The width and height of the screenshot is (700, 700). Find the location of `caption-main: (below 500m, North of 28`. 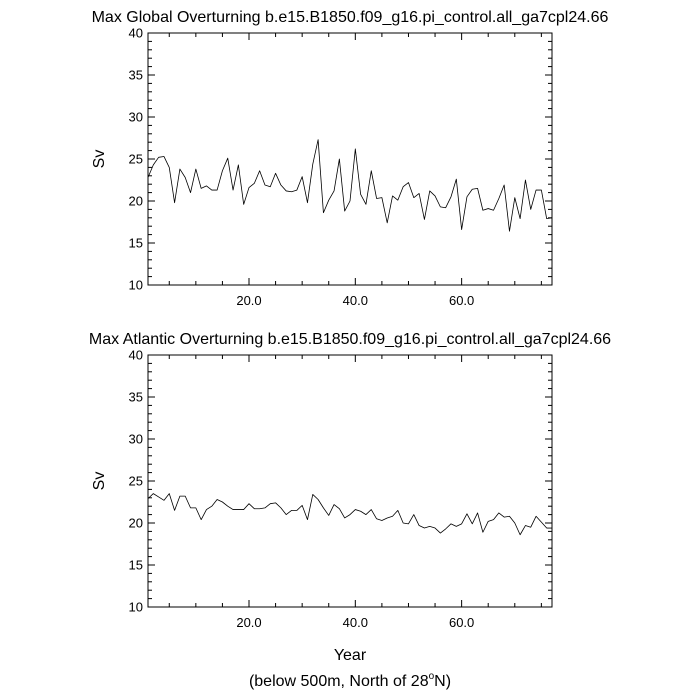

caption-main: (below 500m, North of 28 is located at coordinates (339, 681).